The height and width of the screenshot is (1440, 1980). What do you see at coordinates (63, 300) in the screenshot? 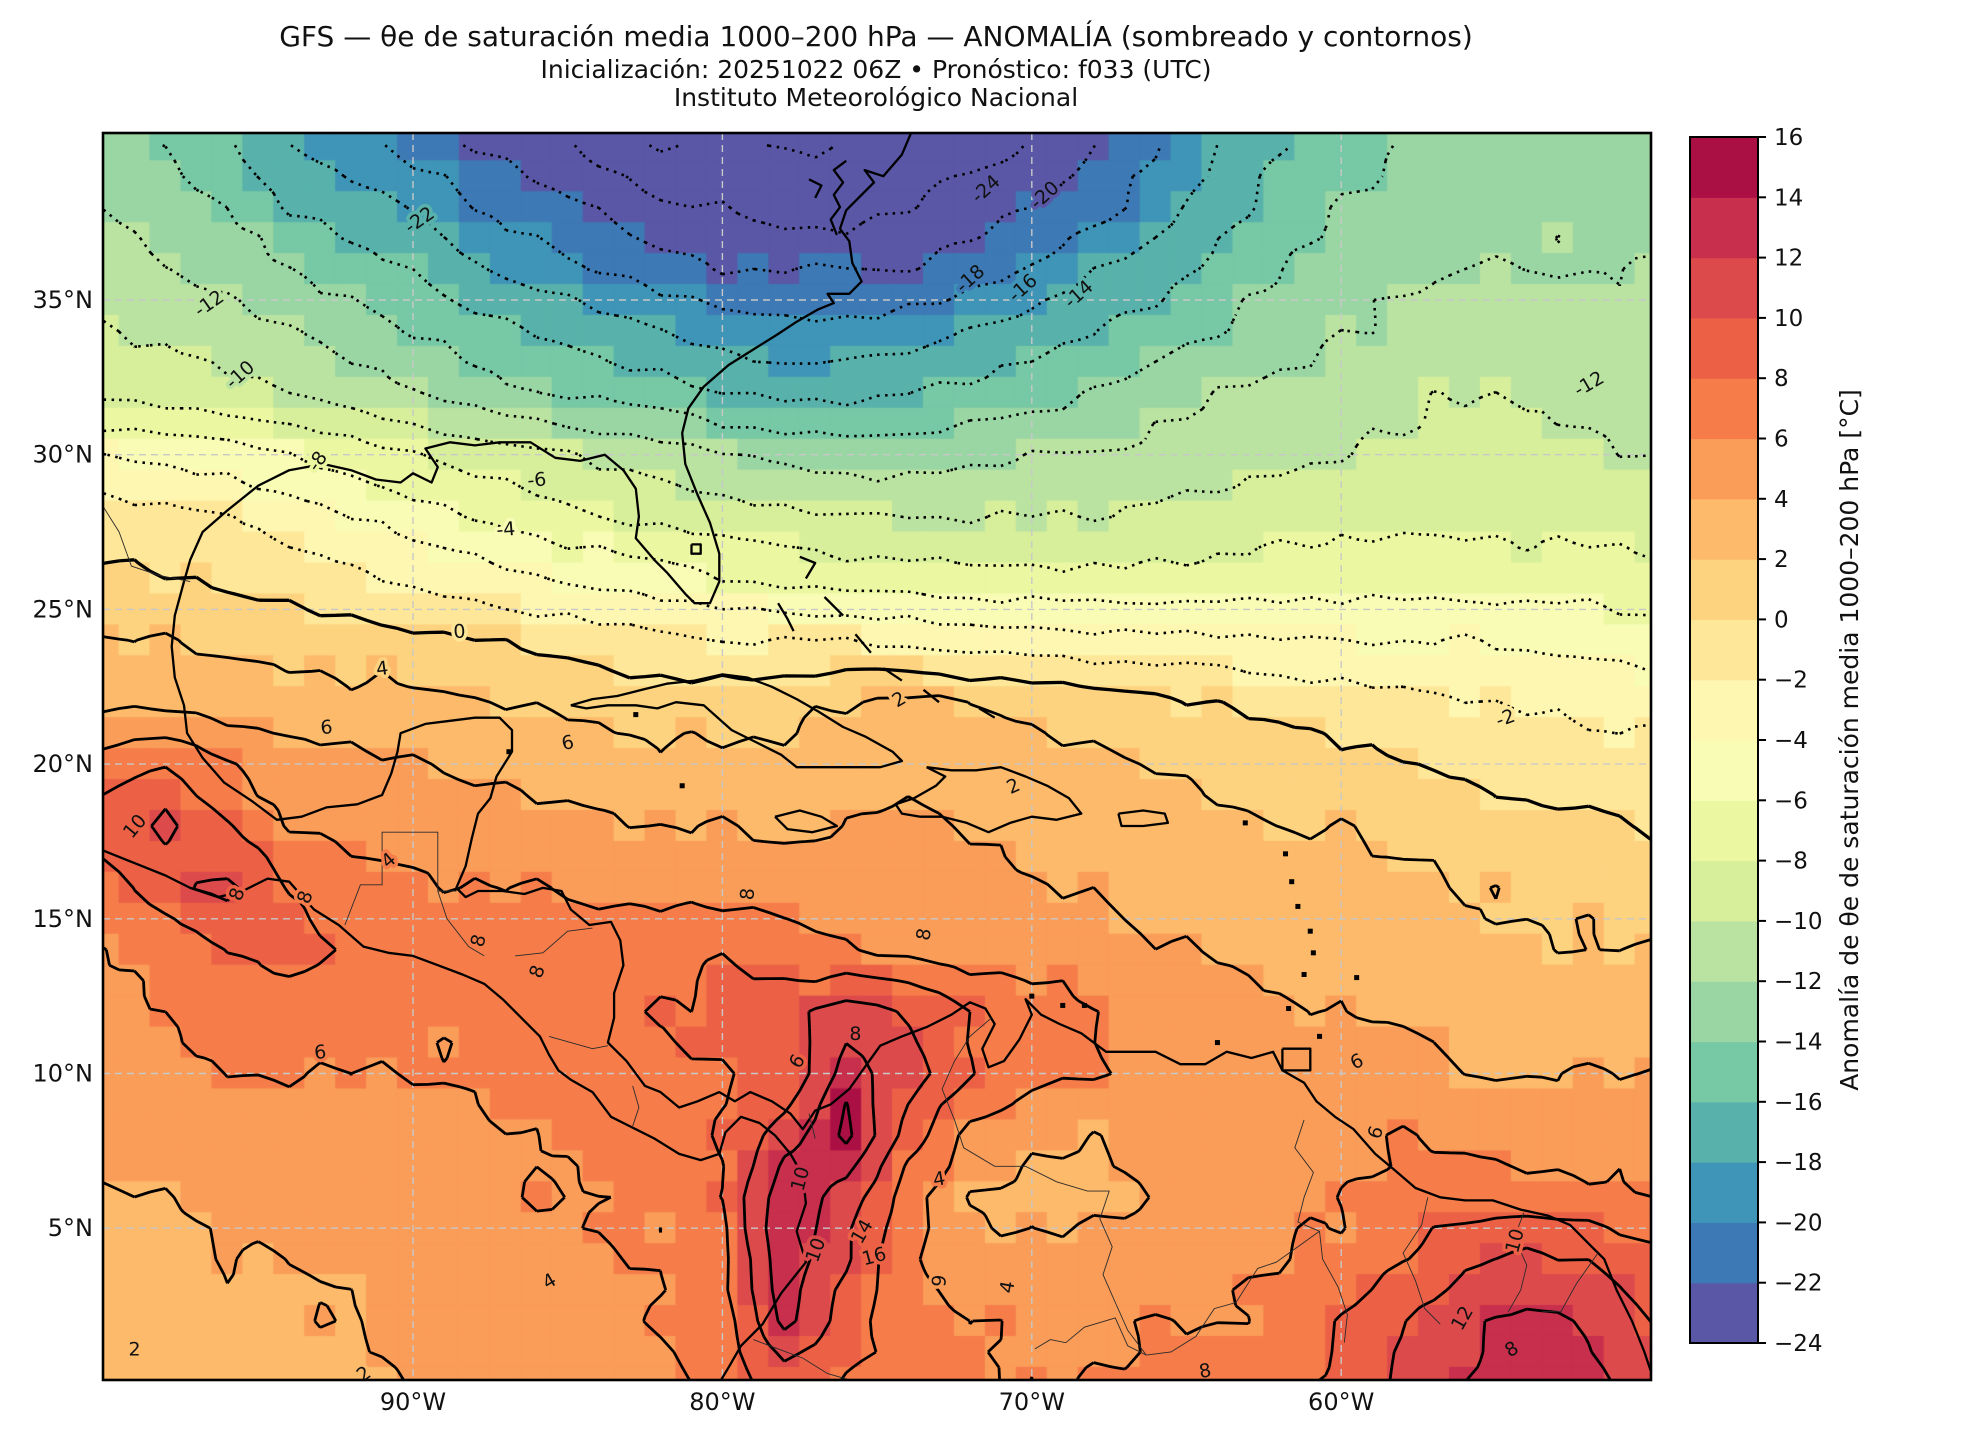
I see `lat-tick-label: 35°N` at bounding box center [63, 300].